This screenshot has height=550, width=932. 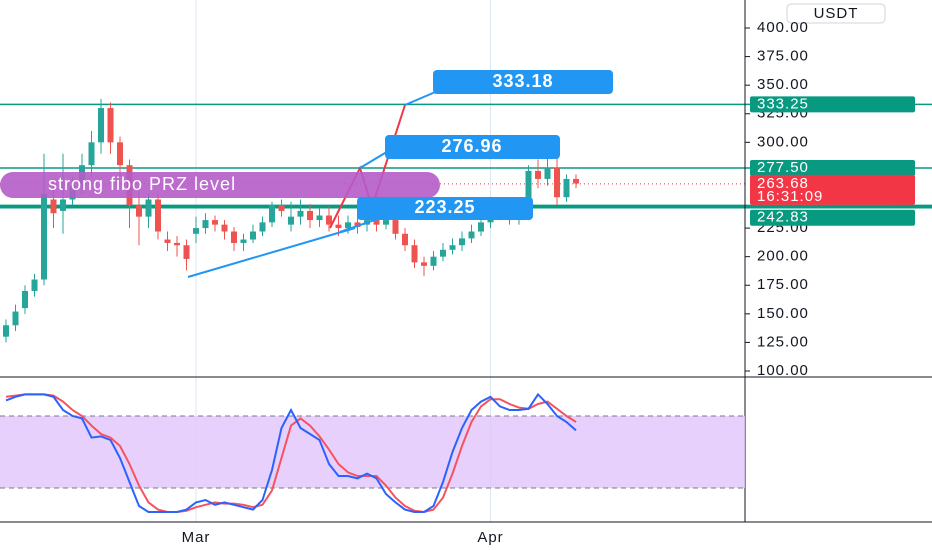 I want to click on x-tick-label: Mar, so click(x=196, y=537).